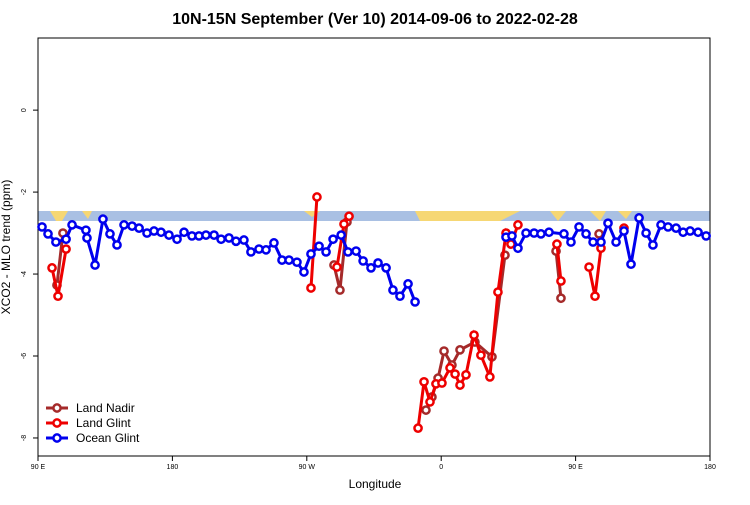 The width and height of the screenshot is (750, 505). What do you see at coordinates (6, 247) in the screenshot?
I see `y-axis-label: XCO2 - MLO trend (ppm)` at bounding box center [6, 247].